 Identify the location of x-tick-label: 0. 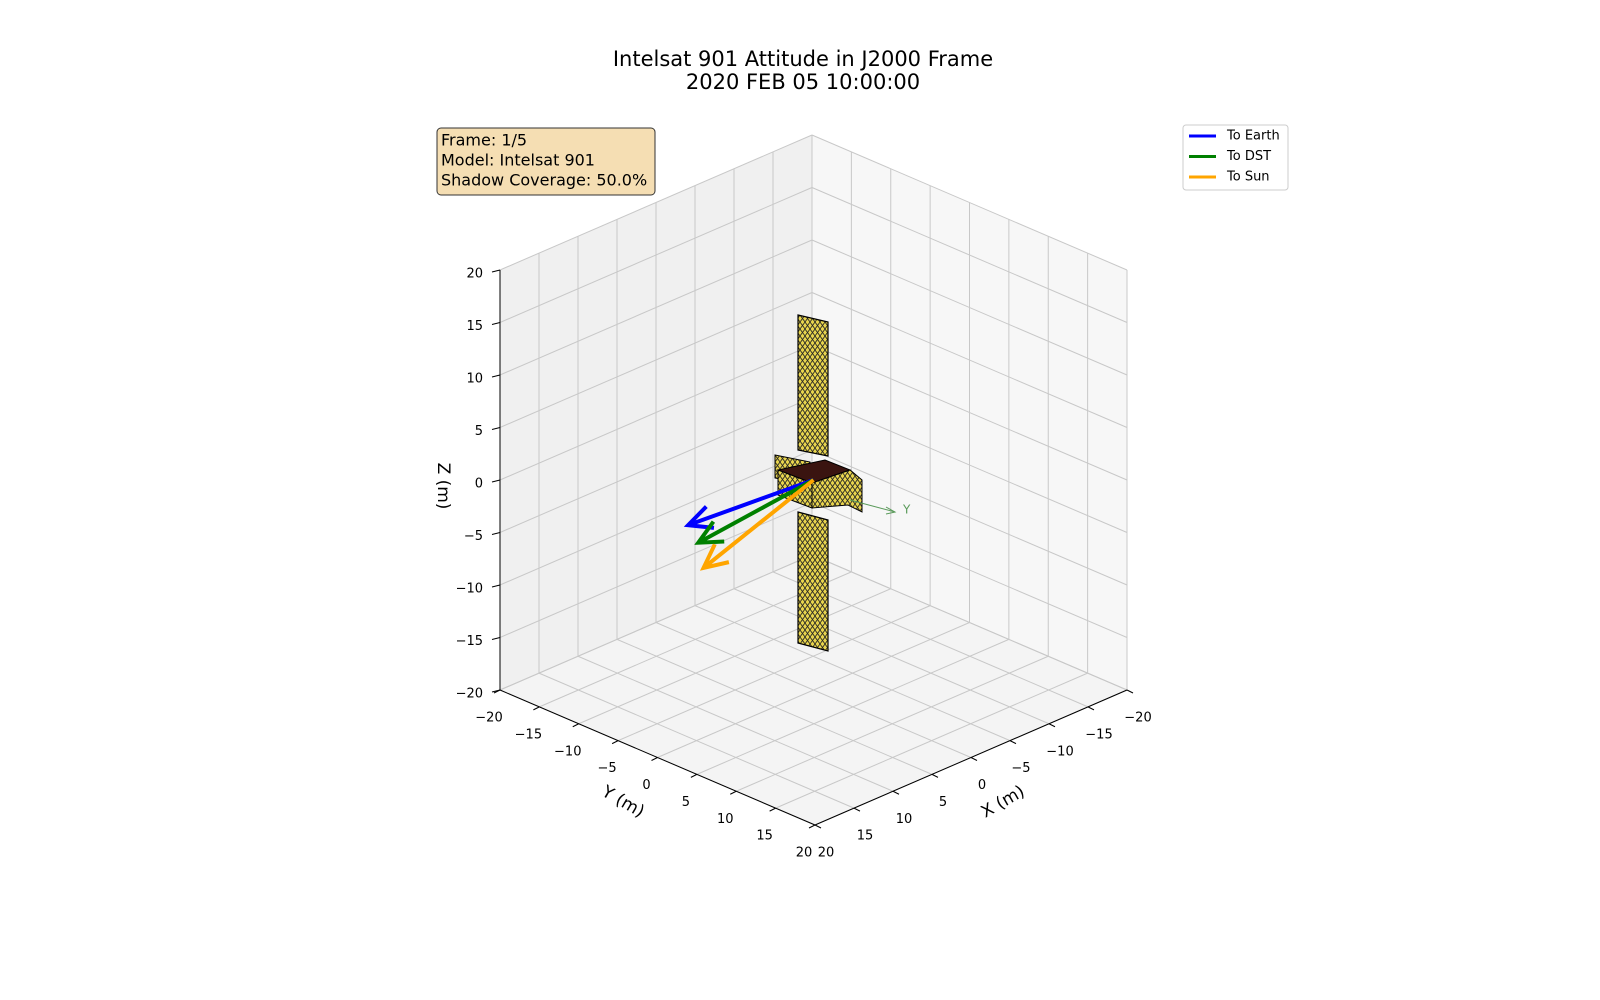
(982, 785).